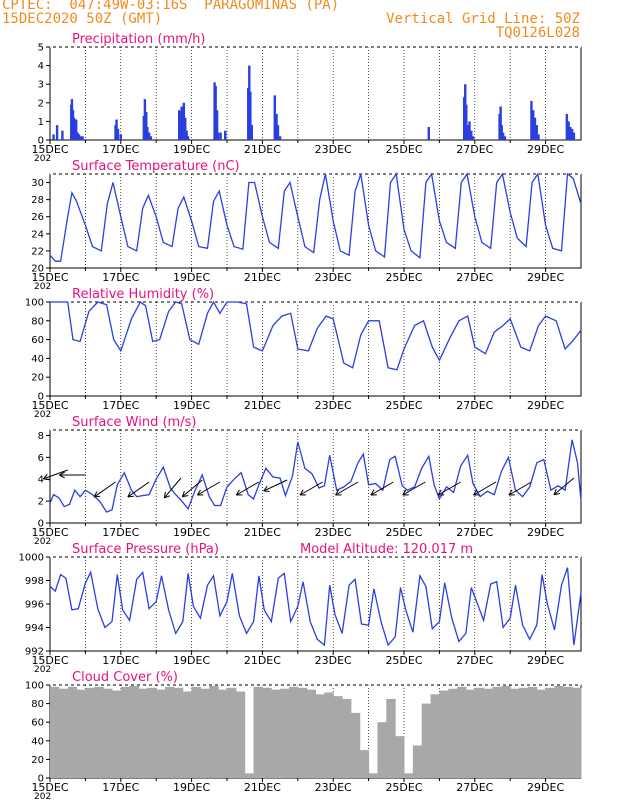  Describe the element at coordinates (34, 581) in the screenshot. I see `y-tick-label: 998` at that location.